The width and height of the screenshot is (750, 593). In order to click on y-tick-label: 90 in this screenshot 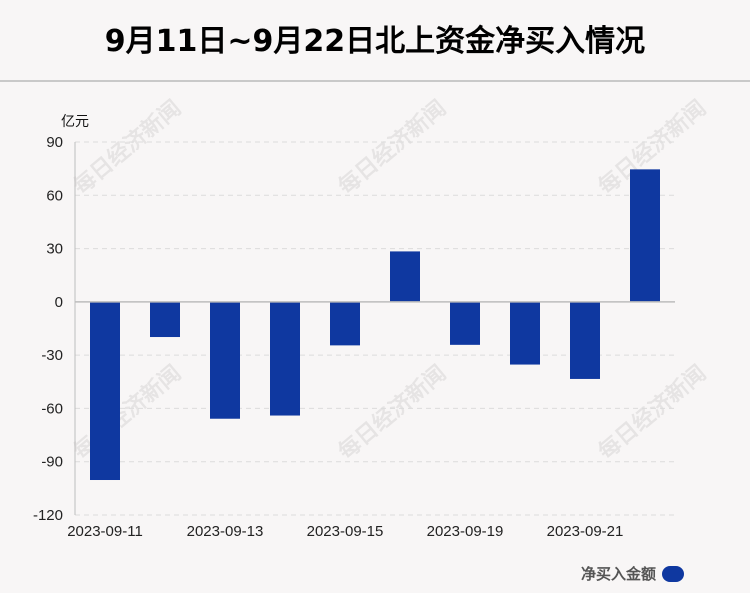, I will do `click(54, 142)`.